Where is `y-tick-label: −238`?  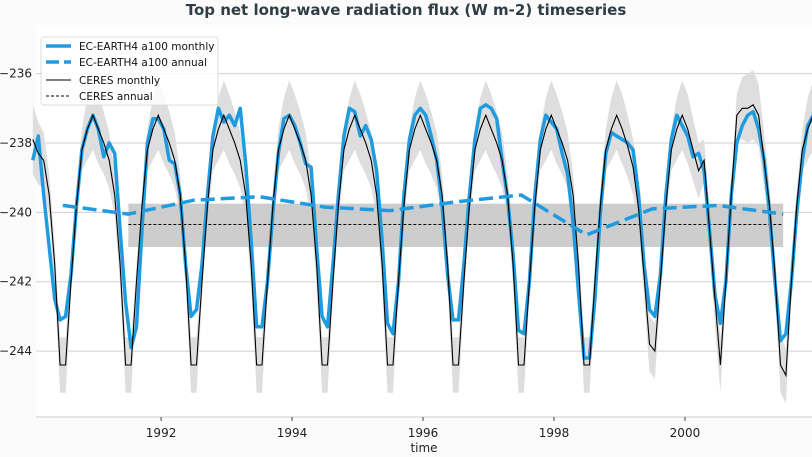
y-tick-label: −238 is located at coordinates (16, 143).